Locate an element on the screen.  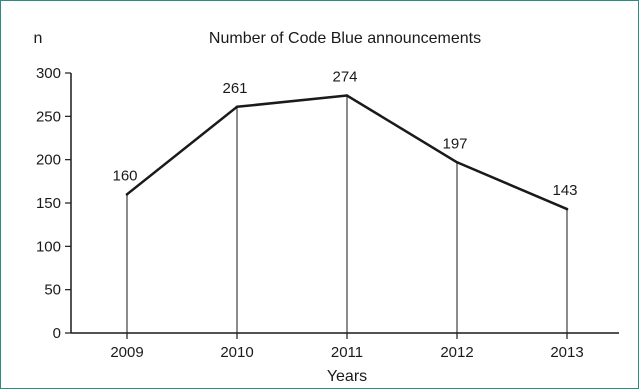
x-ticks: 2009 2010 2011 2012 2013 is located at coordinates (347, 347).